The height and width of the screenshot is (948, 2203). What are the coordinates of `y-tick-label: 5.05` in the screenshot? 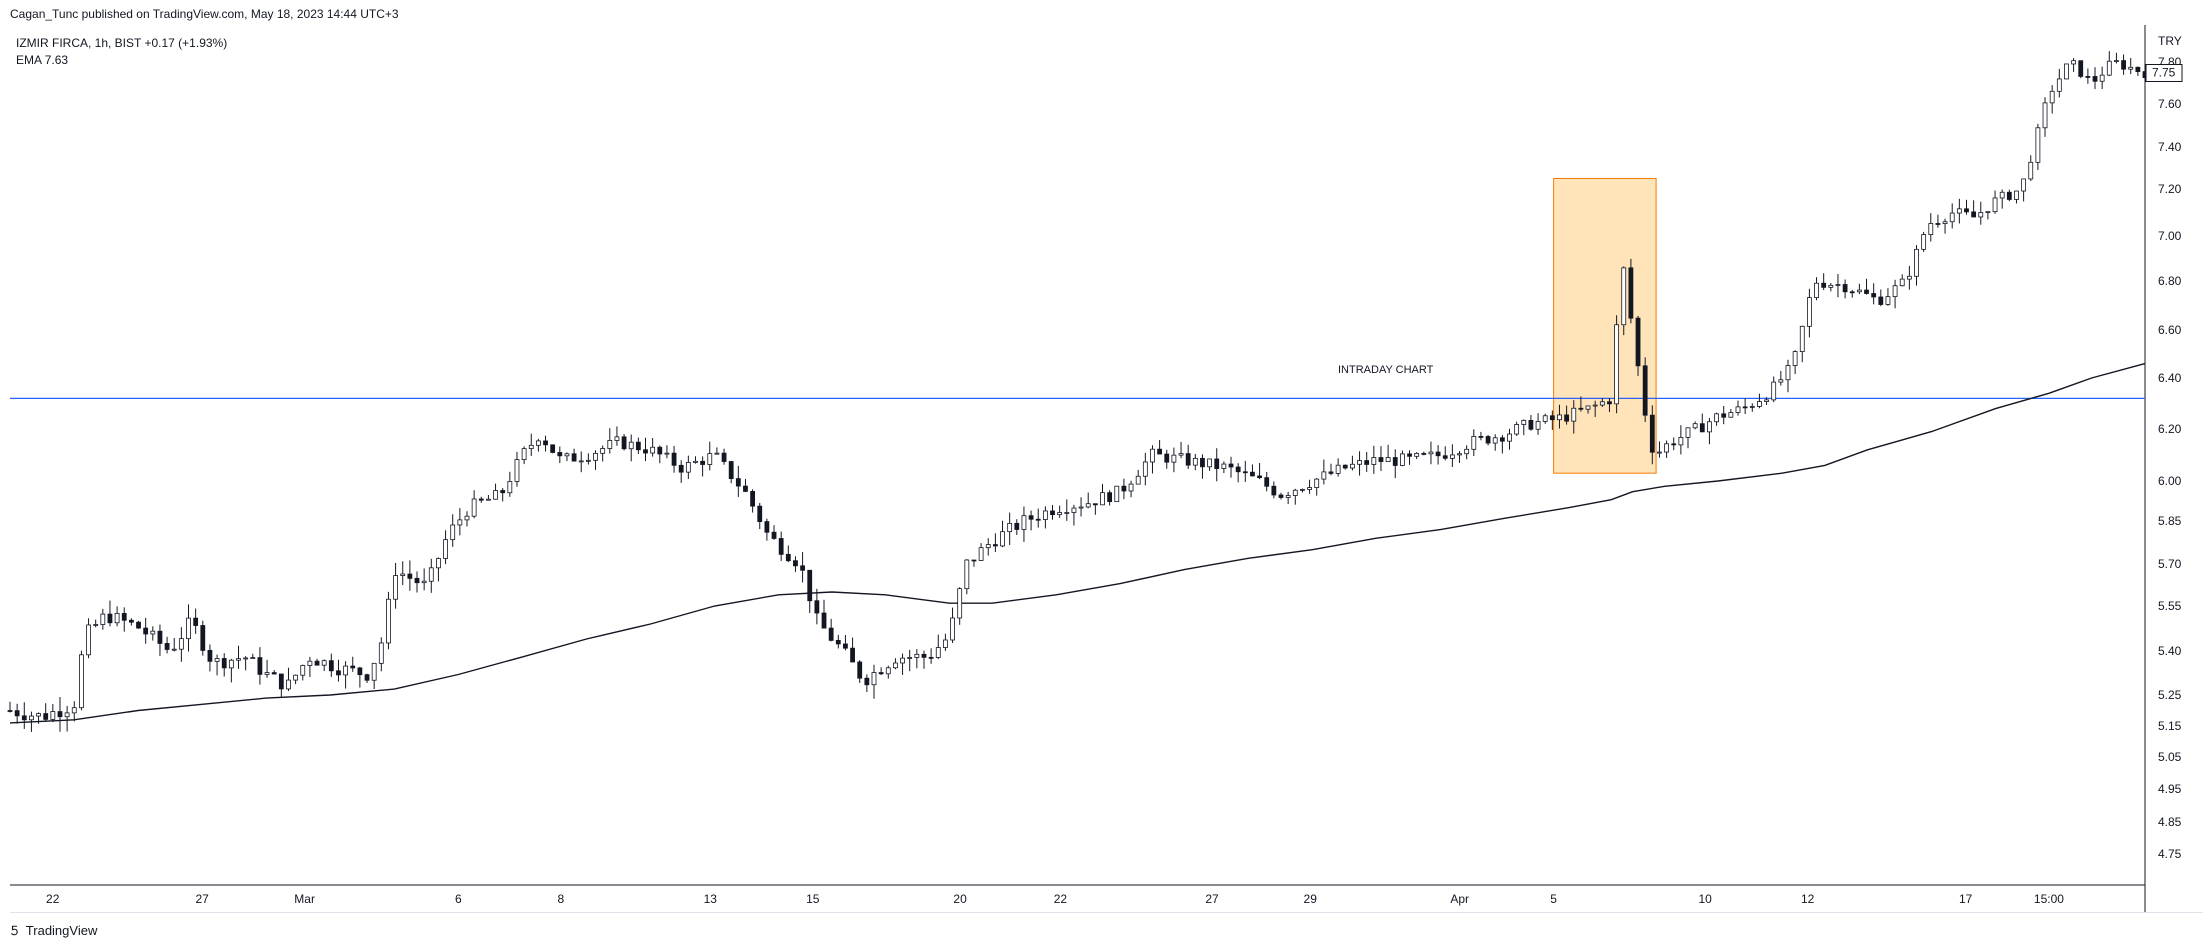 It's located at (2170, 757).